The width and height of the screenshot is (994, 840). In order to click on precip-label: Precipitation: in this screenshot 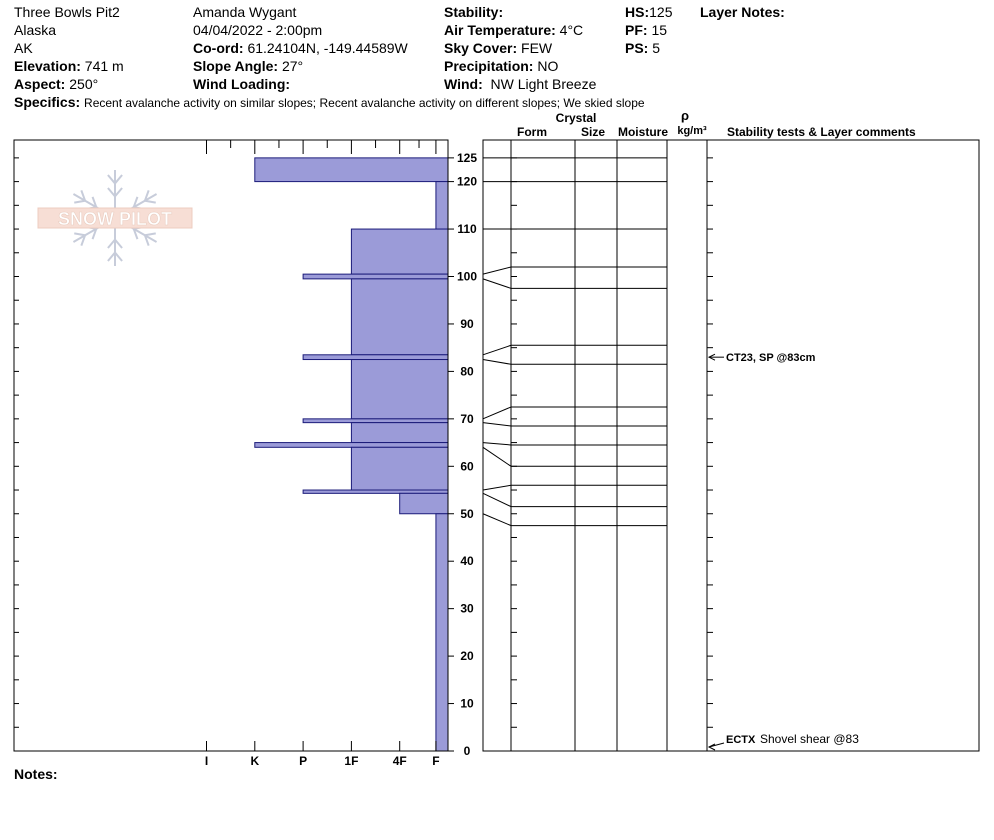, I will do `click(489, 66)`.